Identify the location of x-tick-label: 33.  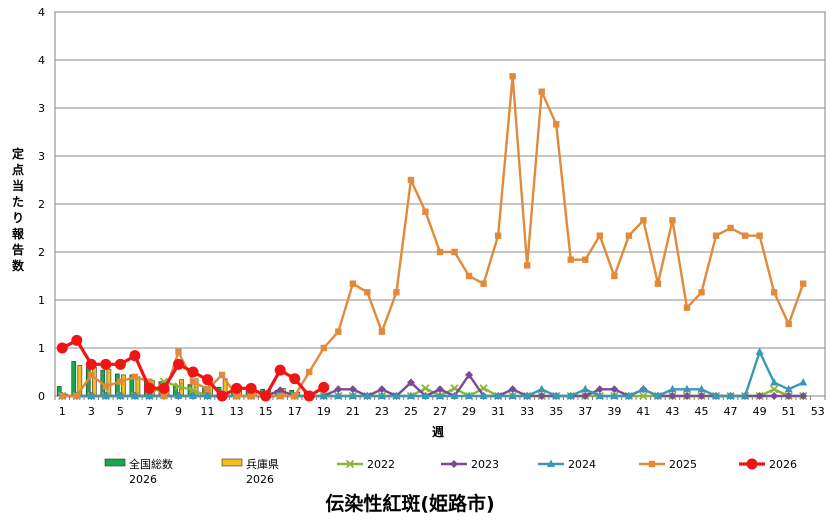
(527, 411).